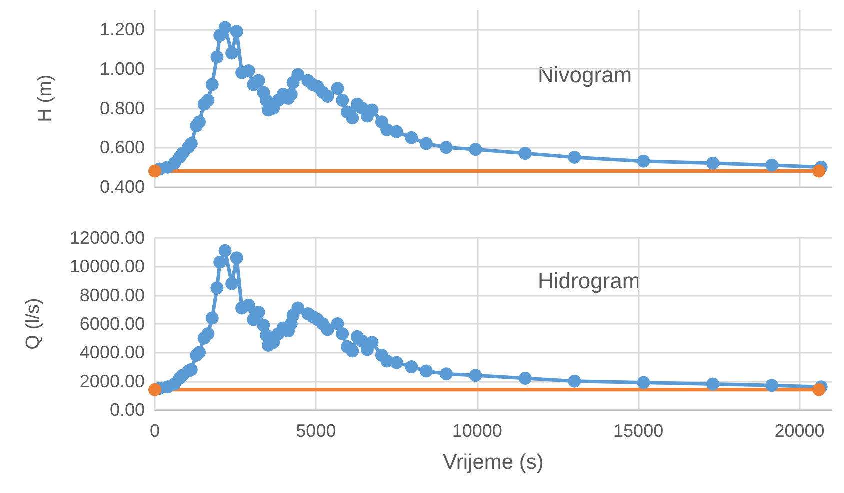  Describe the element at coordinates (112, 381) in the screenshot. I see `y-tick-label: 2000.00` at that location.